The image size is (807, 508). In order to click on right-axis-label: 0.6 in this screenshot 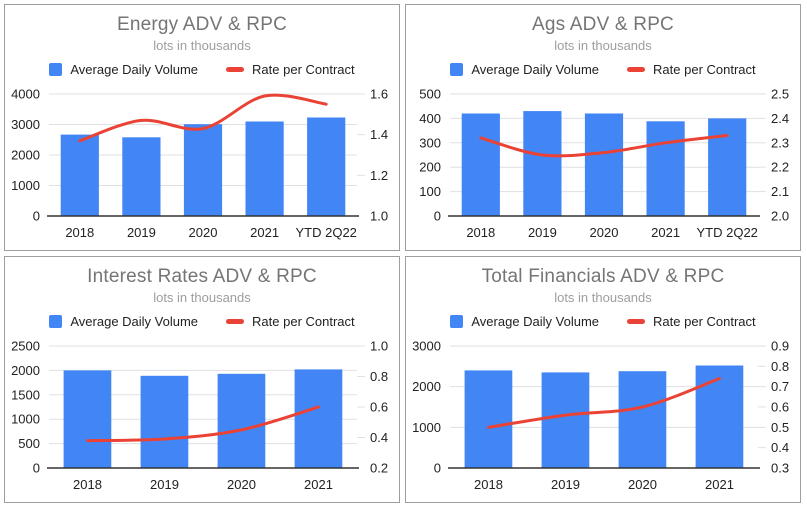, I will do `click(379, 407)`.